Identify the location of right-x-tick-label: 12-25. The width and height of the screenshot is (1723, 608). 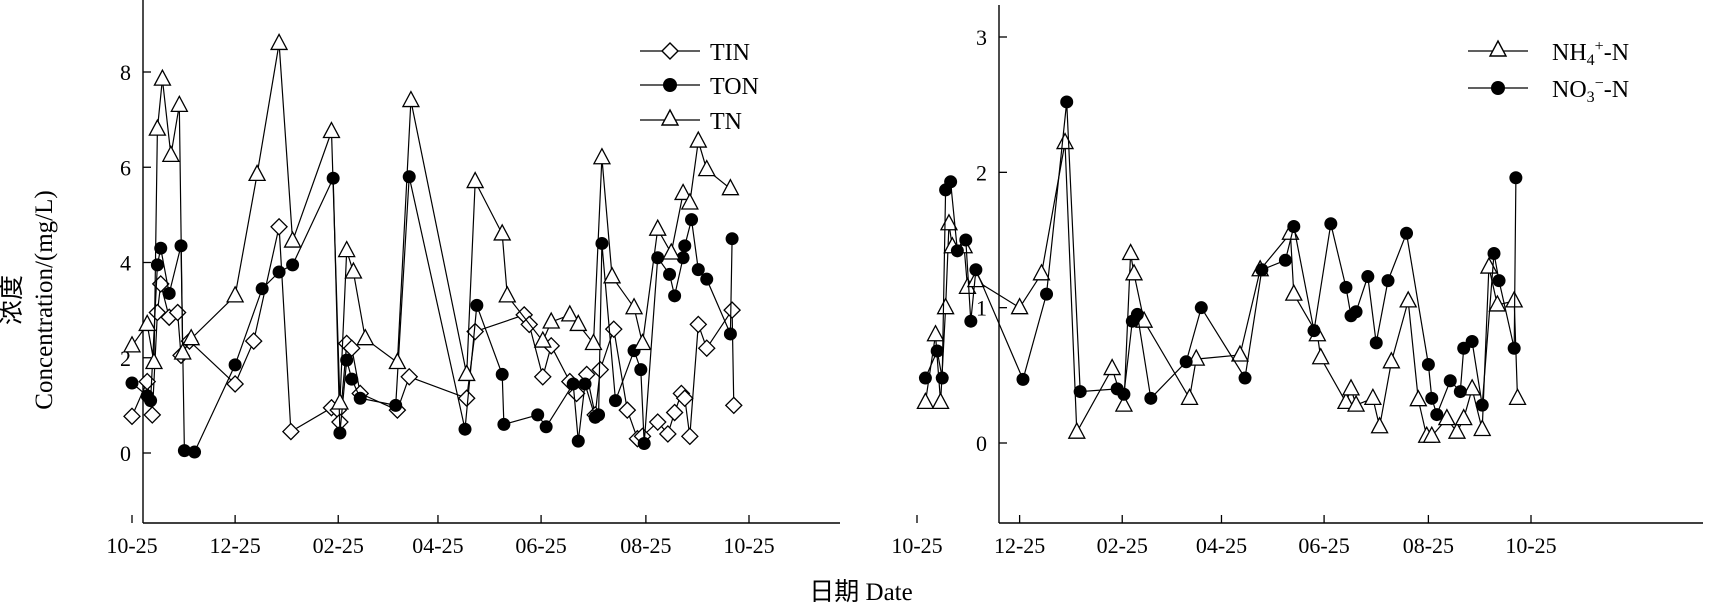
(1019, 545).